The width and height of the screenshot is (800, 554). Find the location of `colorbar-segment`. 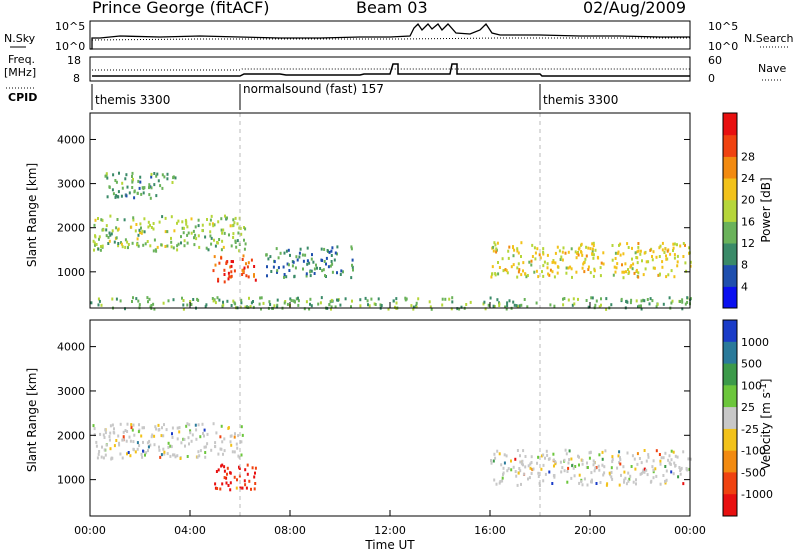

colorbar-segment is located at coordinates (730, 275).